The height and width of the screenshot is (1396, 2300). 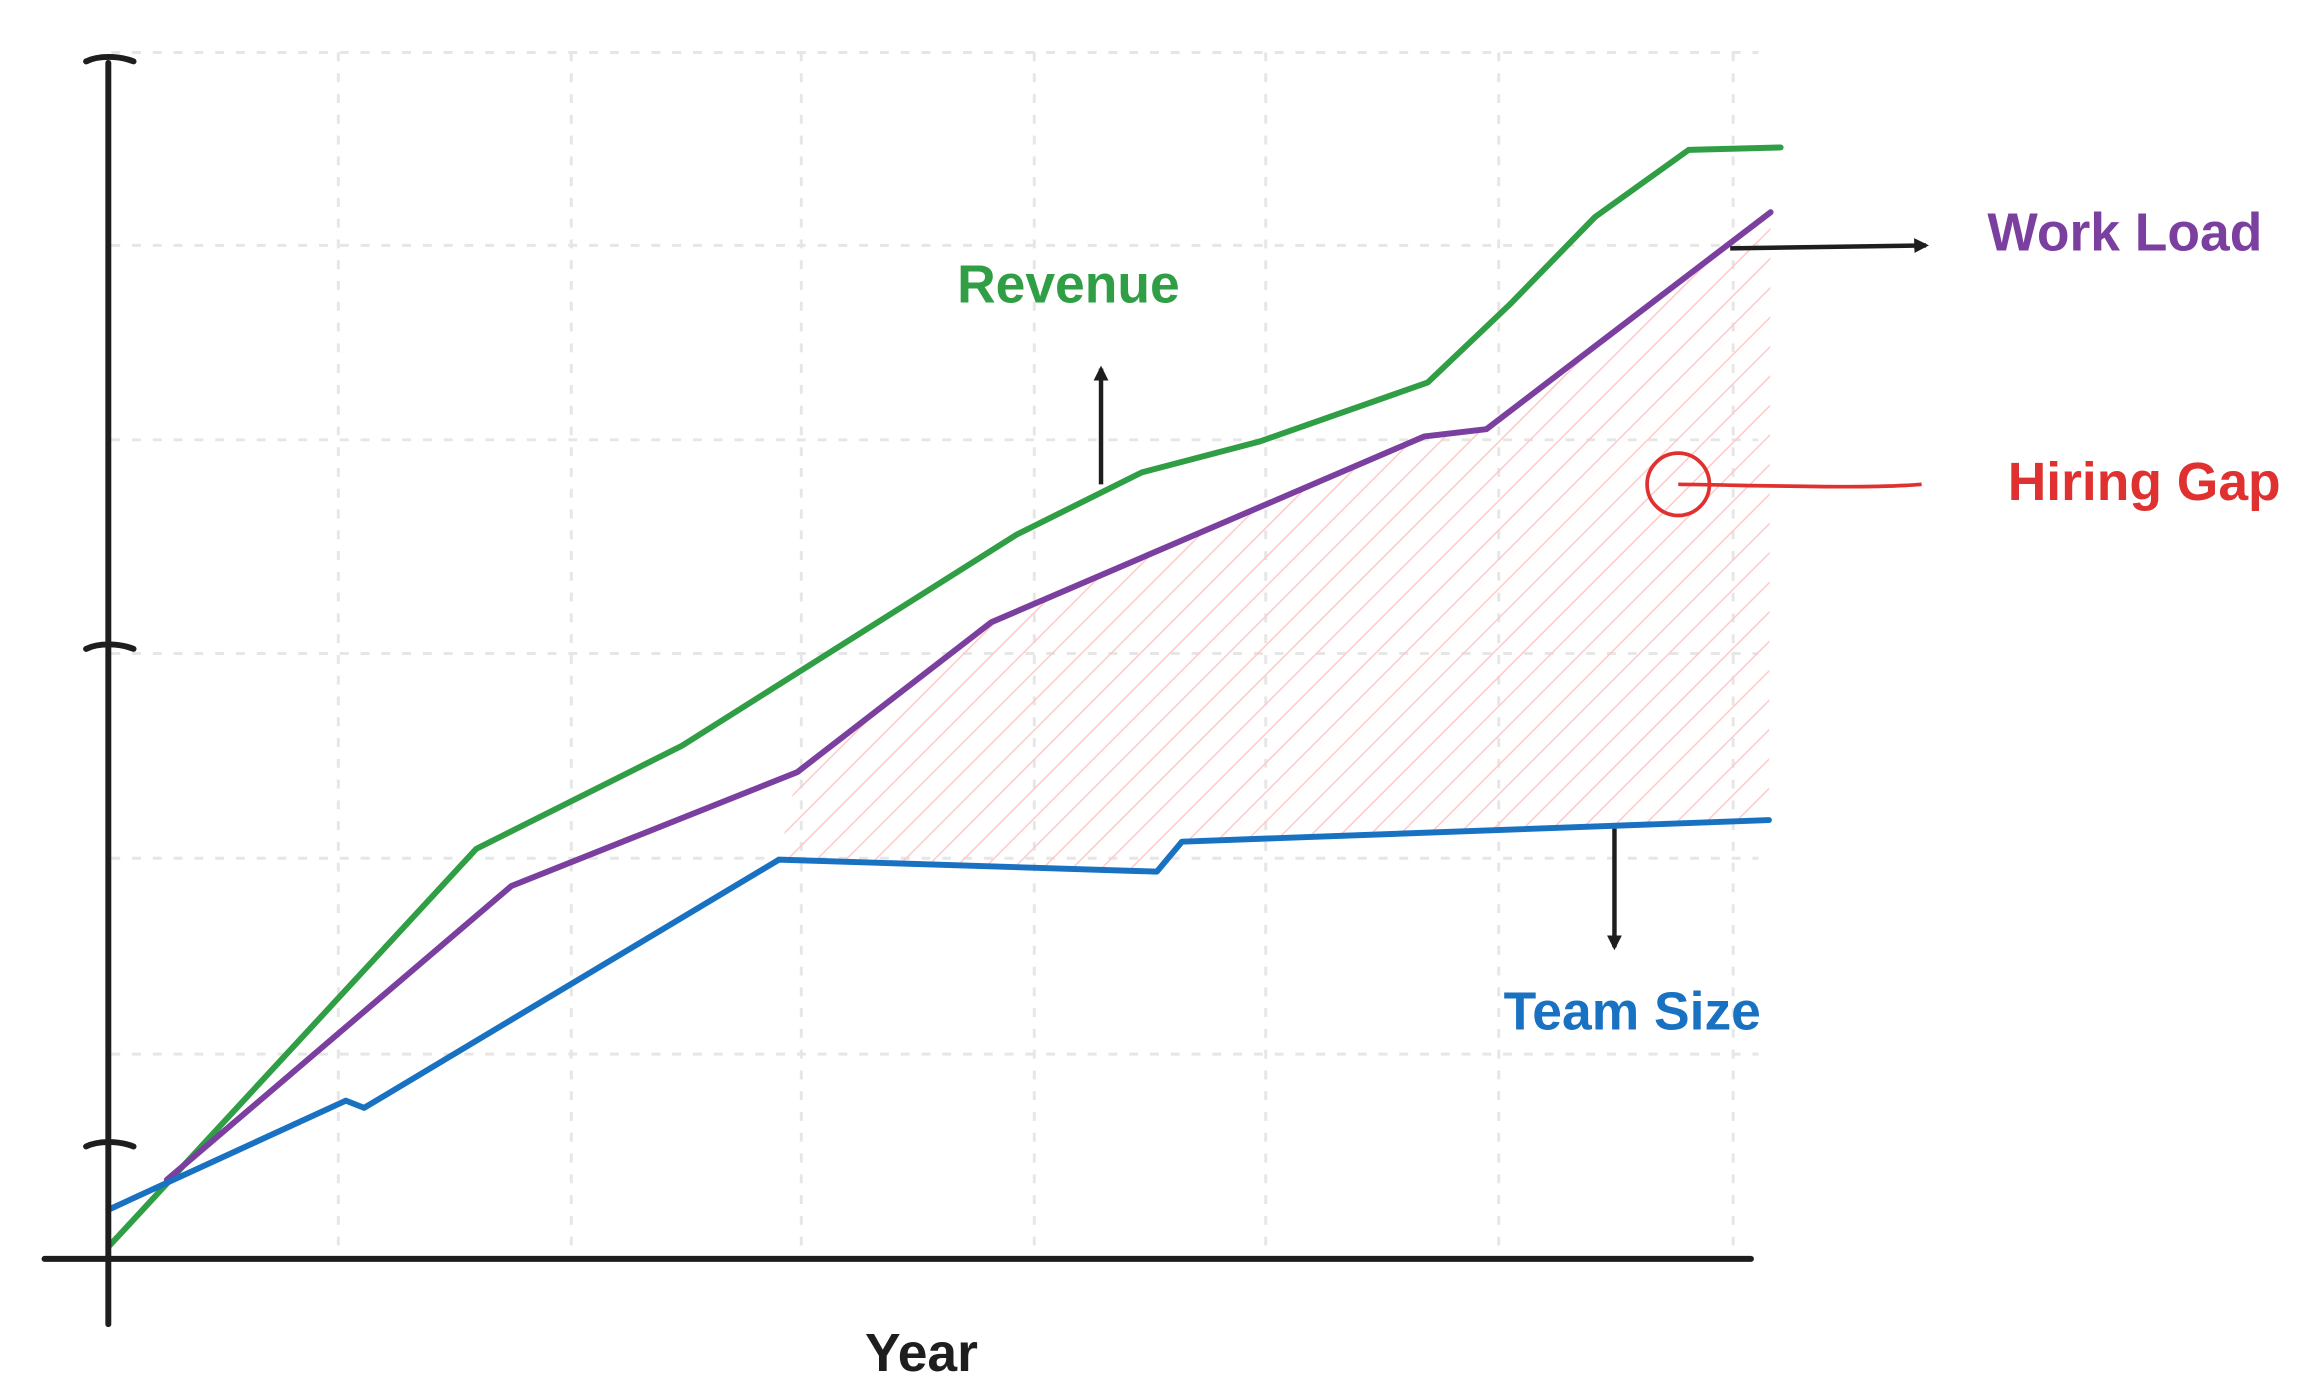 I want to click on series-label: Team Size, so click(x=1632, y=1012).